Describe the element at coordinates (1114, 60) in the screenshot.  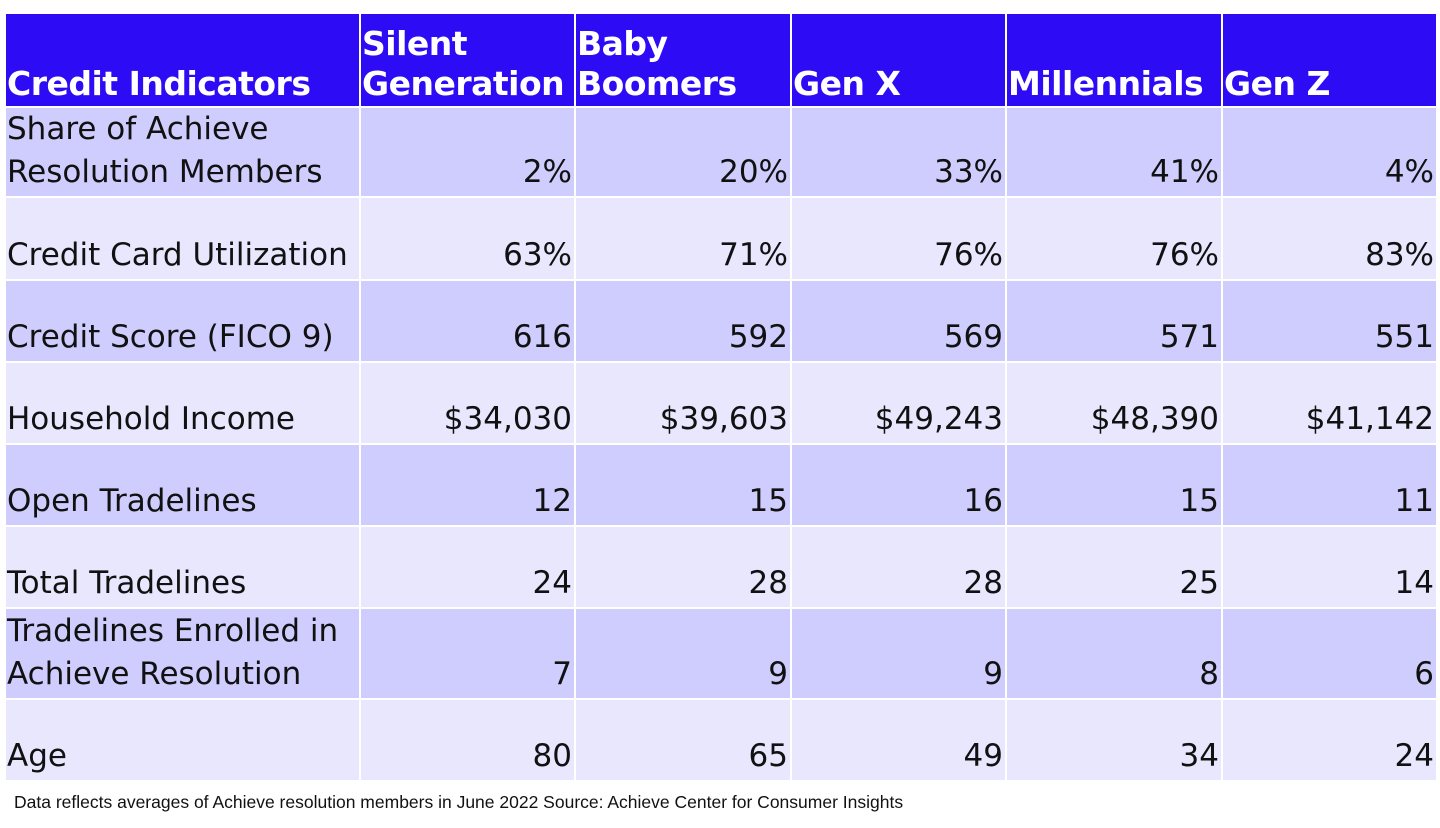
I see `header-millennials: Millennials` at that location.